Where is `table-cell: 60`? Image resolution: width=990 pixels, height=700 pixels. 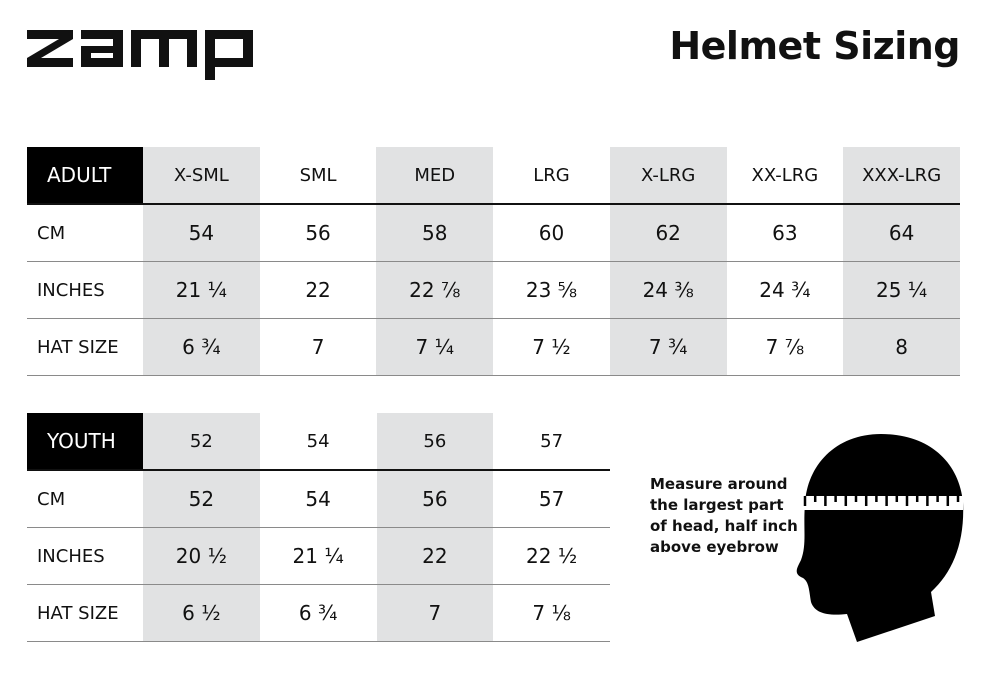
table-cell: 60 is located at coordinates (551, 233).